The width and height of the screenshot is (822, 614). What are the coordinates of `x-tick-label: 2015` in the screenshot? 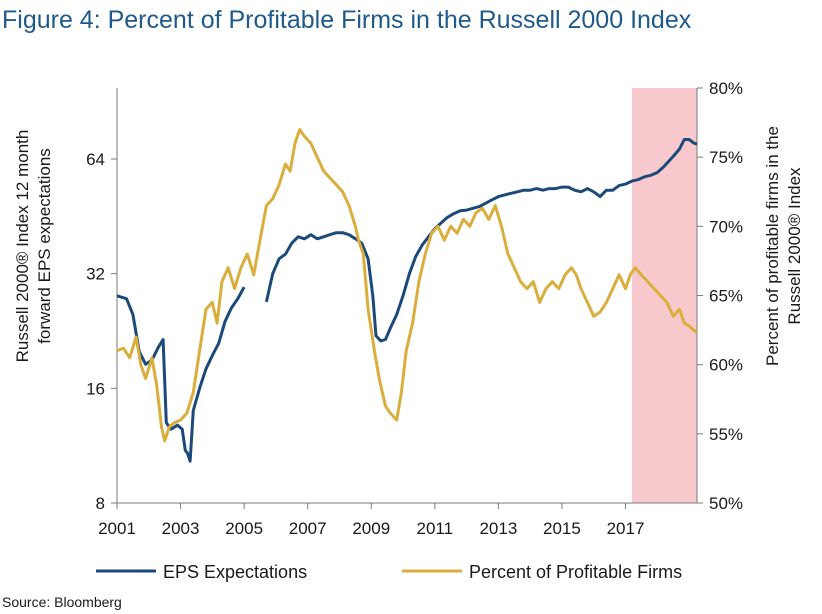 It's located at (562, 528).